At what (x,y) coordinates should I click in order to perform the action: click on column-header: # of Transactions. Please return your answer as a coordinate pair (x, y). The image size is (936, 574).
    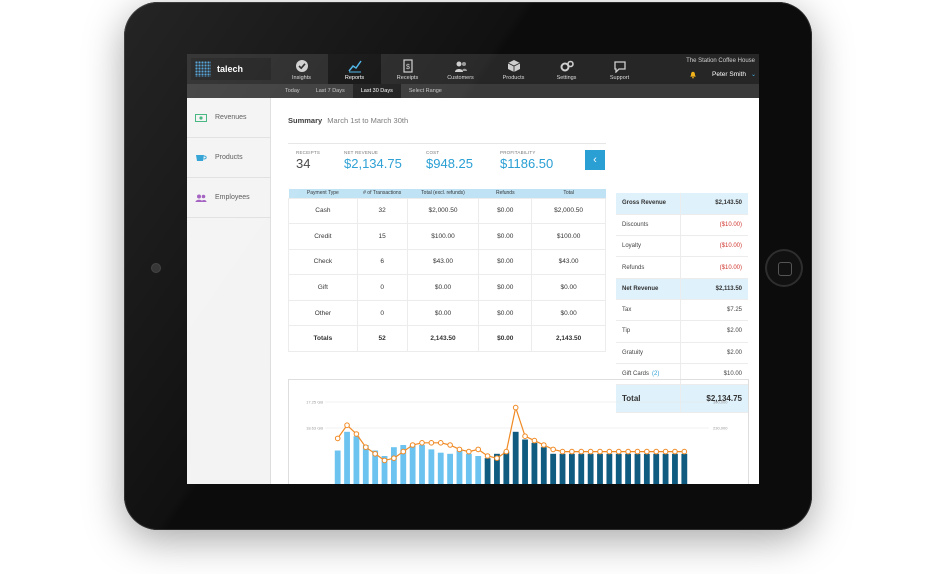
    Looking at the image, I should click on (382, 193).